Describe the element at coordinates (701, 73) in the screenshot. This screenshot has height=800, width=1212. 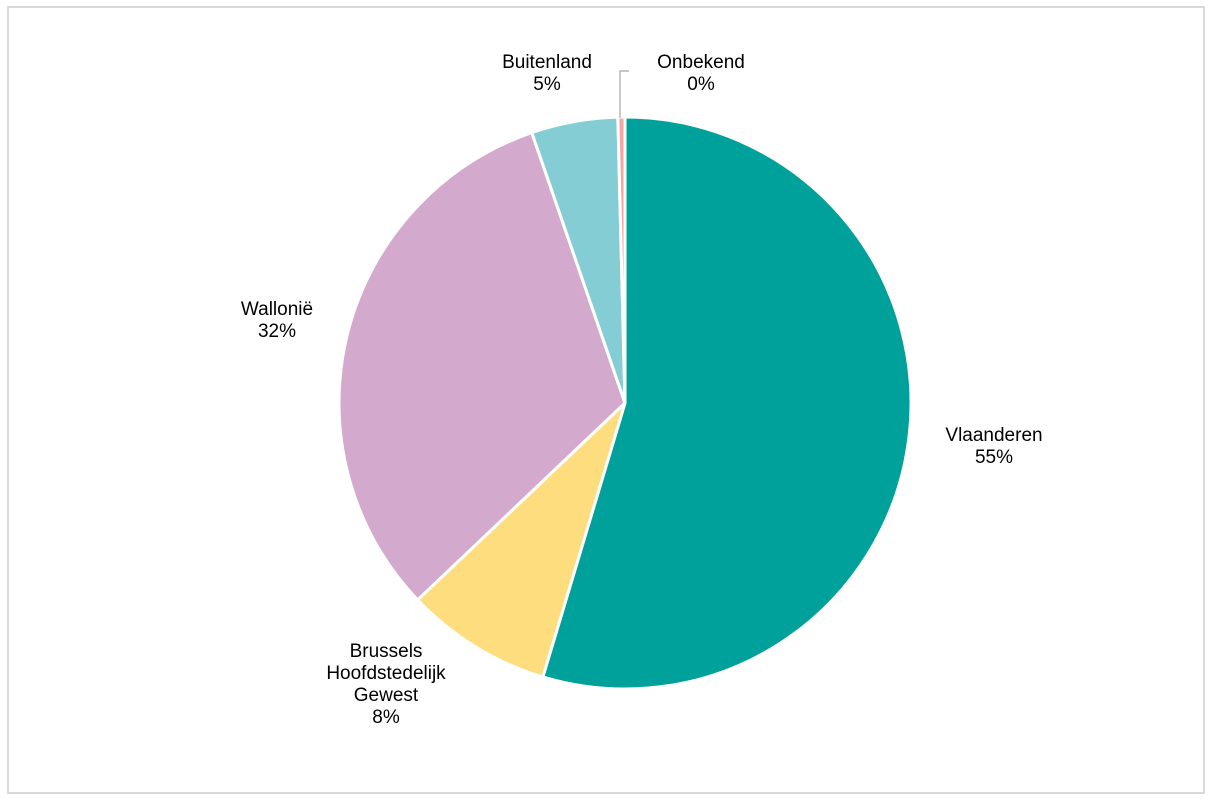
I see `data-label-onbekend: Onbekend 0%` at that location.